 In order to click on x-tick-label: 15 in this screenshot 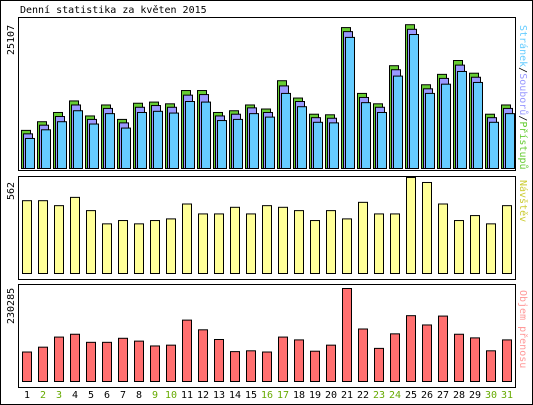, I will do `click(251, 395)`.